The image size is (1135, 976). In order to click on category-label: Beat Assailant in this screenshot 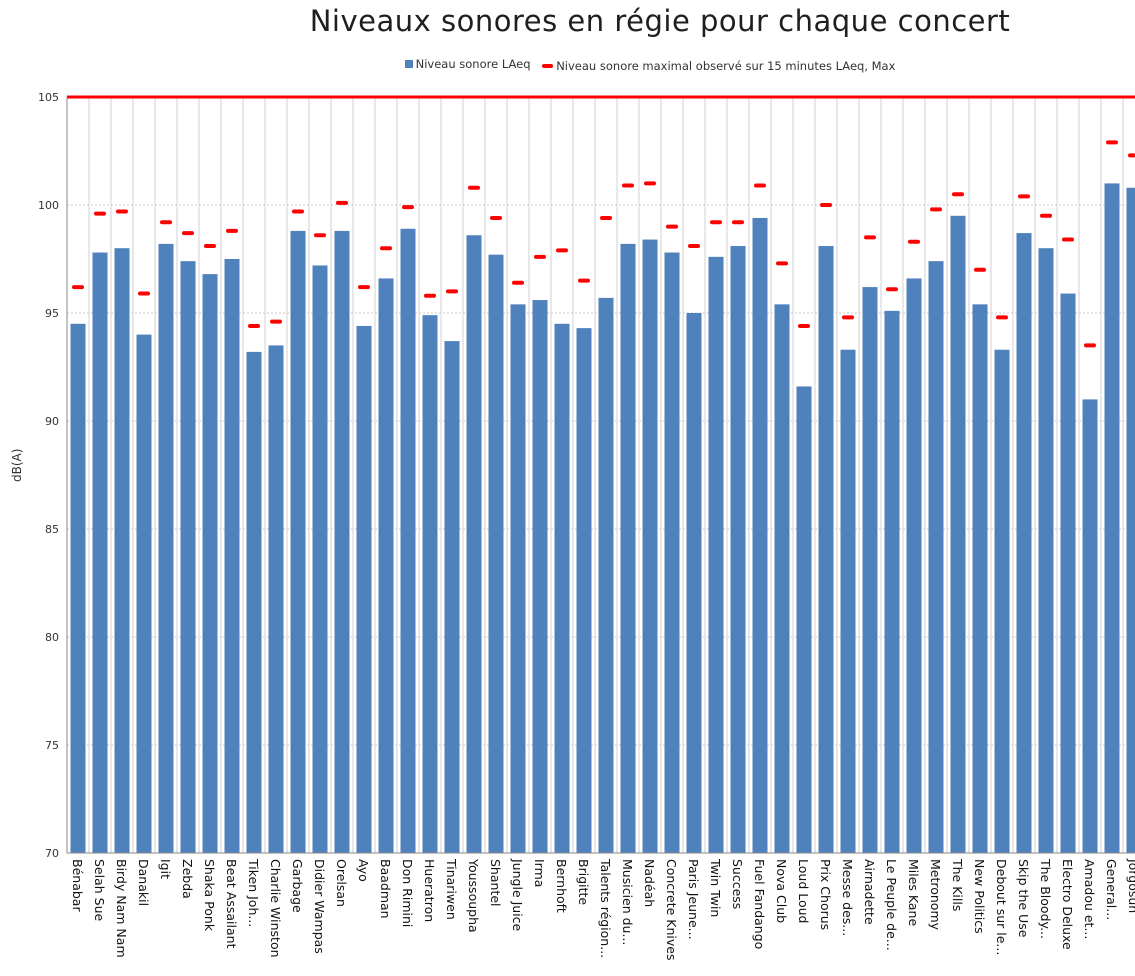, I will do `click(231, 904)`.